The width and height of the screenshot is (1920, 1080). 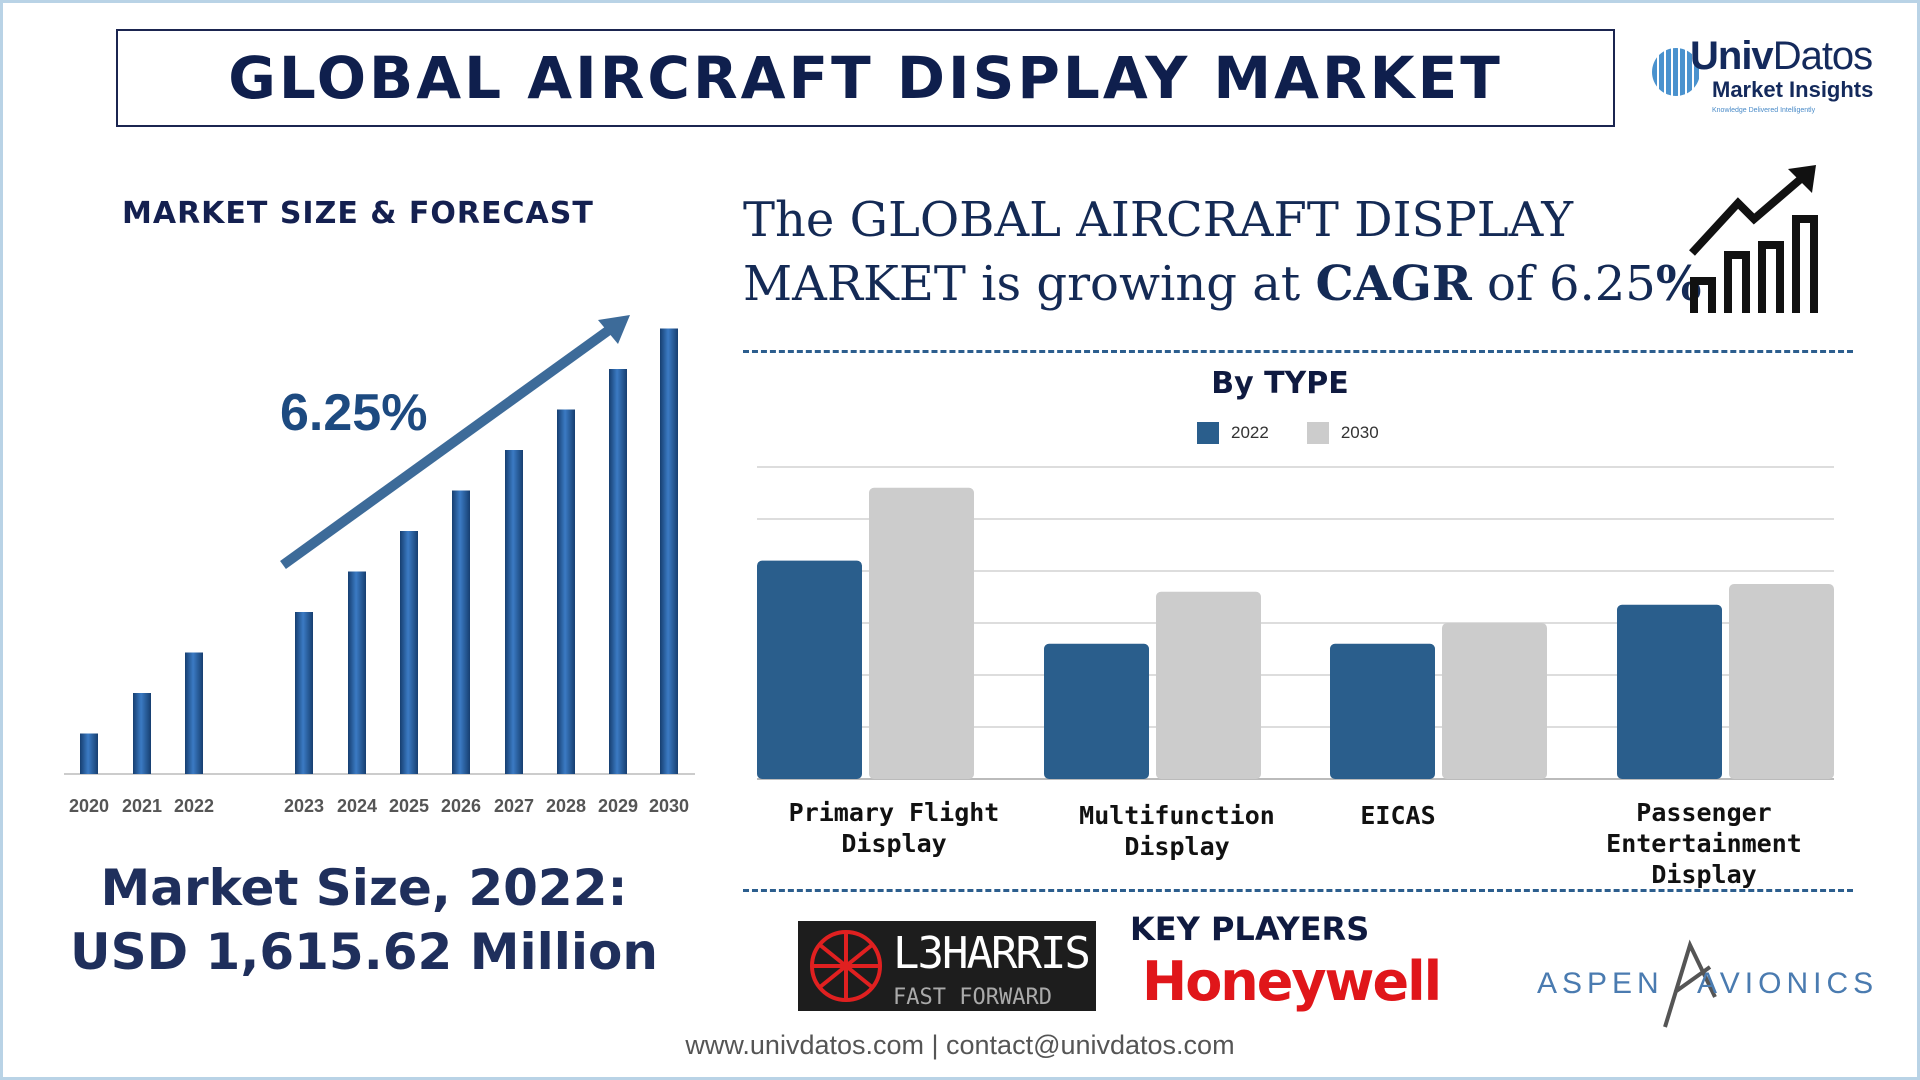 What do you see at coordinates (1732, 56) in the screenshot?
I see `logo-brand-a: Univ` at bounding box center [1732, 56].